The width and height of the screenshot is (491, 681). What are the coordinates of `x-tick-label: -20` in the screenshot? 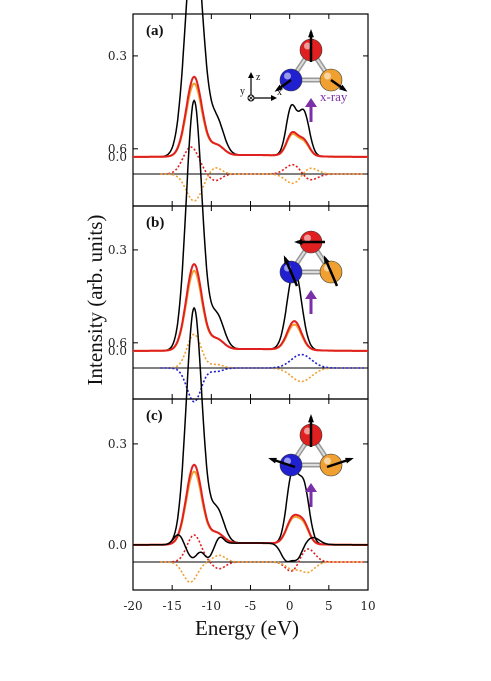 It's located at (132, 606).